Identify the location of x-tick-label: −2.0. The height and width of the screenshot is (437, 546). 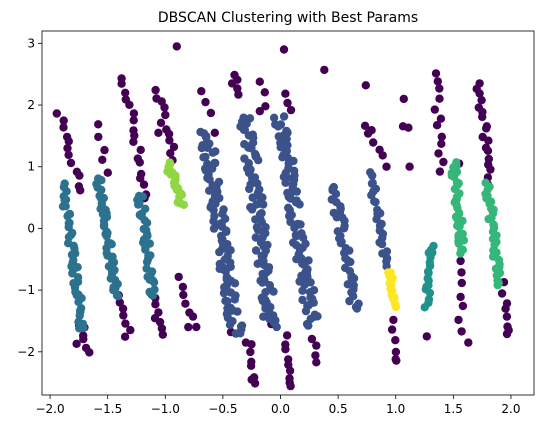
(49, 409).